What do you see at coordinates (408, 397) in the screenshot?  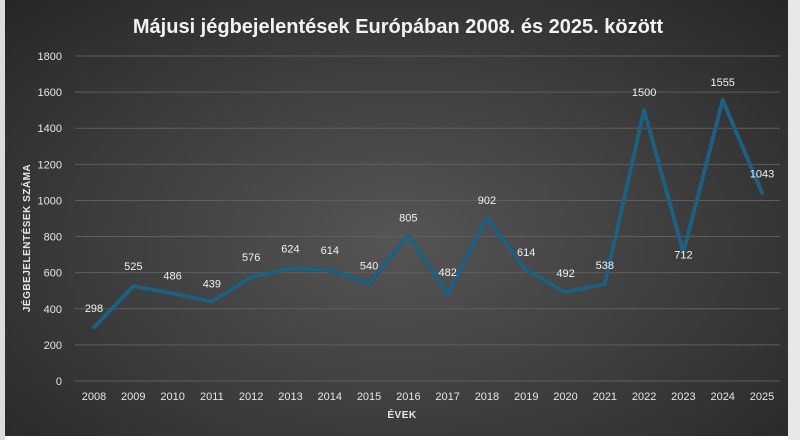 I see `x-tick-label: 2016` at bounding box center [408, 397].